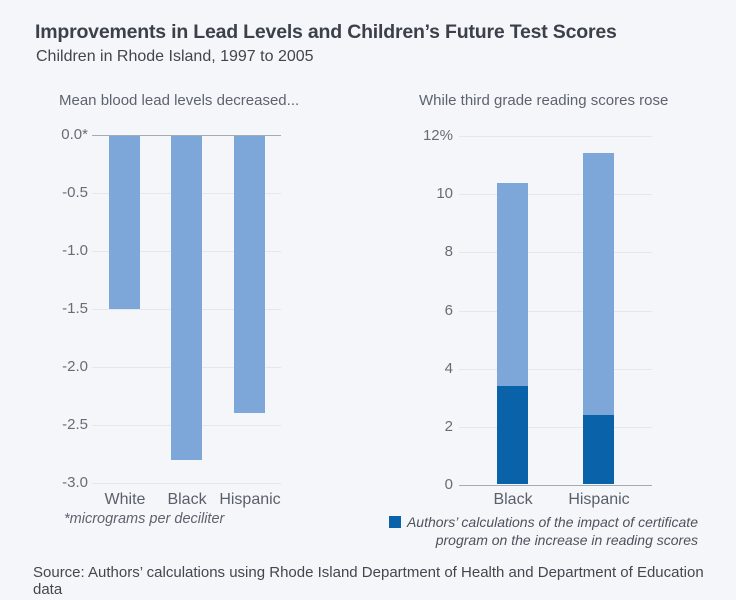 The image size is (736, 600). Describe the element at coordinates (125, 499) in the screenshot. I see `category-label: White` at that location.